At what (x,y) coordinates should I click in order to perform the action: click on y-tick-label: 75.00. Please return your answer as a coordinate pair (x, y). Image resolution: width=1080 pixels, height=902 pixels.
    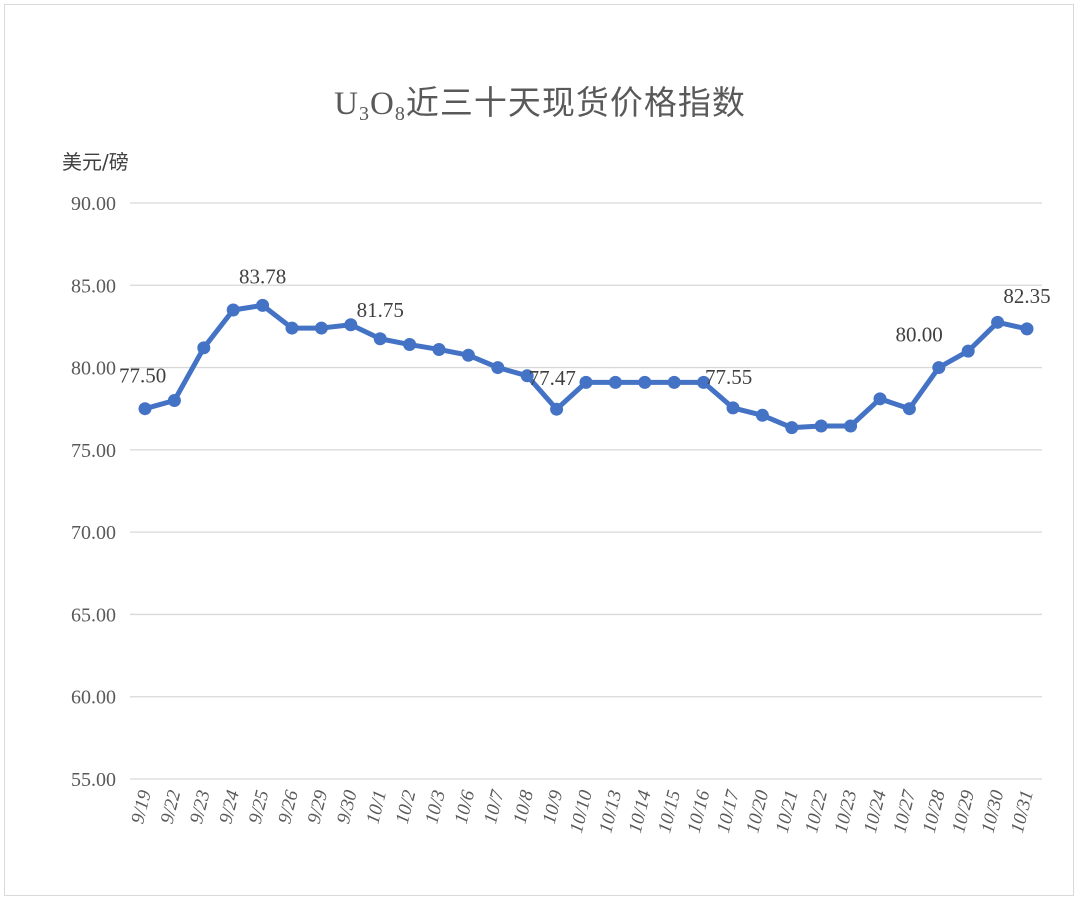
    Looking at the image, I should click on (93, 451).